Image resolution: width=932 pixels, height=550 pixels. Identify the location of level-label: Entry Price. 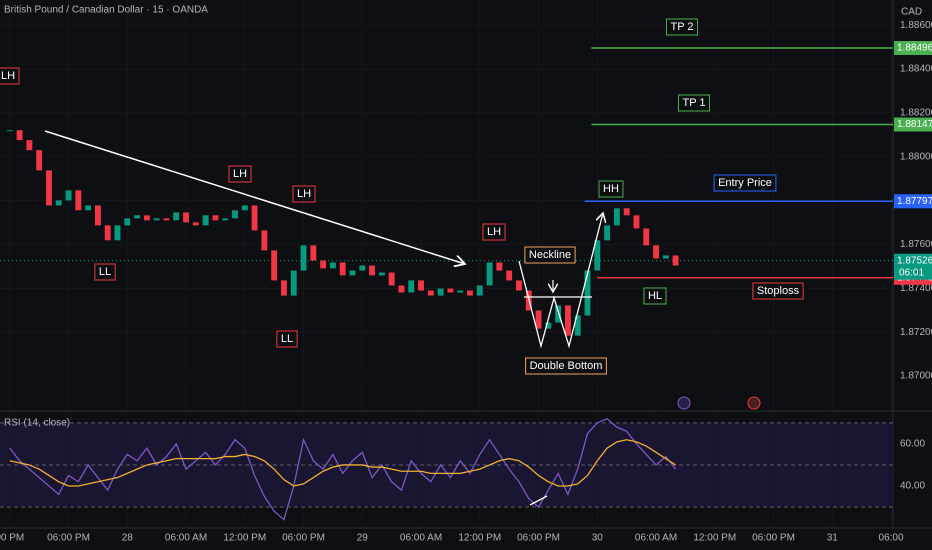
(745, 183).